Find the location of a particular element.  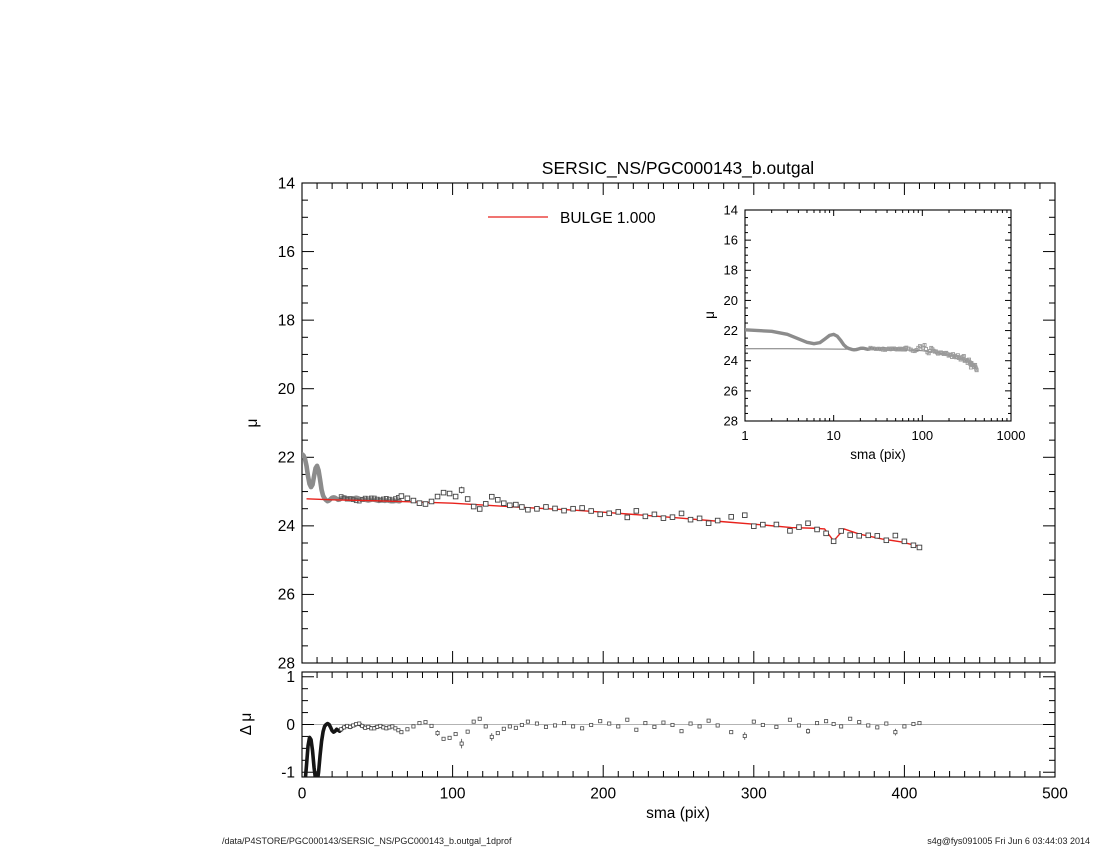

residual-series is located at coordinates (612, 746).